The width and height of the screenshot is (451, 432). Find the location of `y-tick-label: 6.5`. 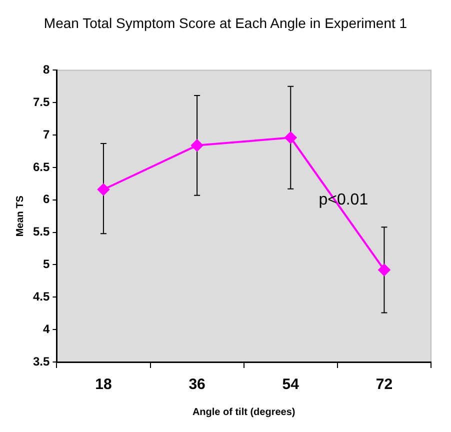

y-tick-label: 6.5 is located at coordinates (41, 167).